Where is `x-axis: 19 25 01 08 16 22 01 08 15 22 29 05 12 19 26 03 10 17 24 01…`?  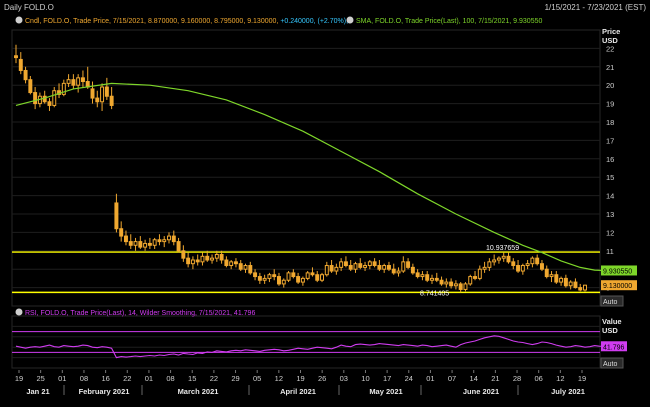 x-axis: 19 25 01 08 16 22 01 08 15 22 29 05 12 19 26 03 10 17 24 01… is located at coordinates (300, 383).